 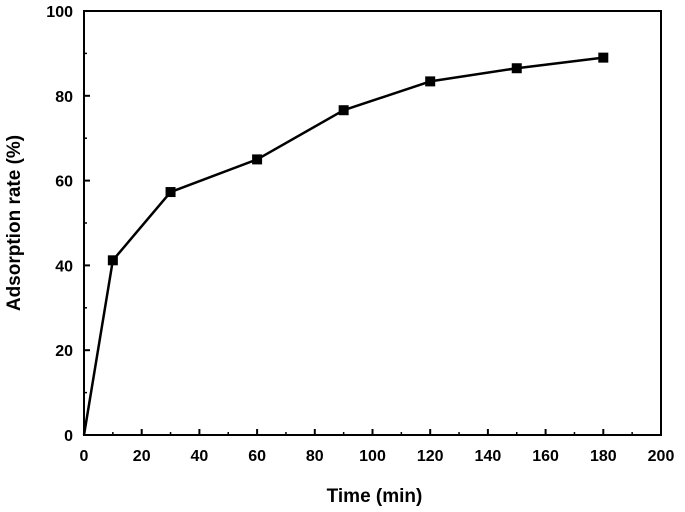 What do you see at coordinates (59, 12) in the screenshot?
I see `y-tick-label: 100` at bounding box center [59, 12].